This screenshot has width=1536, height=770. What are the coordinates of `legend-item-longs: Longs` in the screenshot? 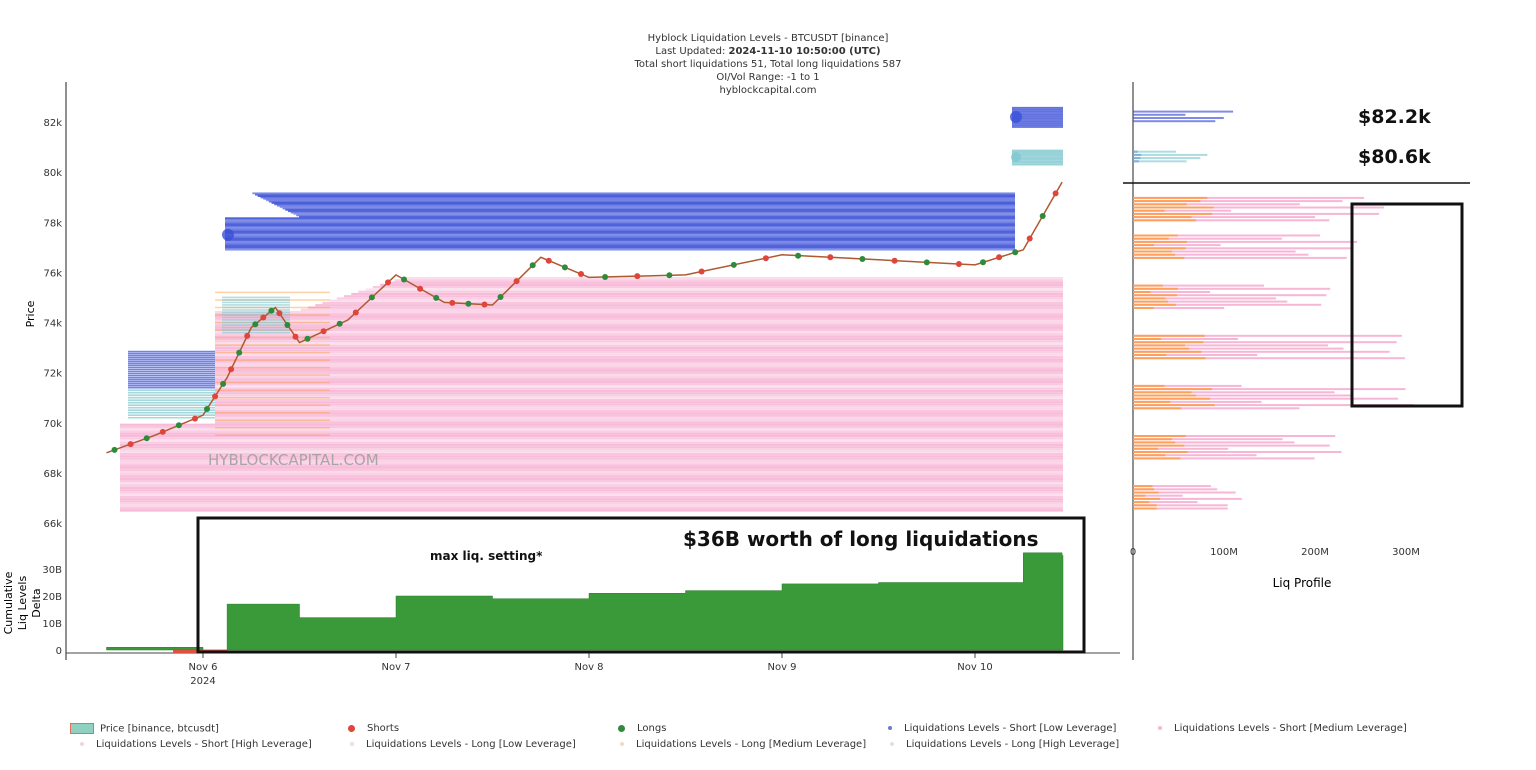 It's located at (642, 728).